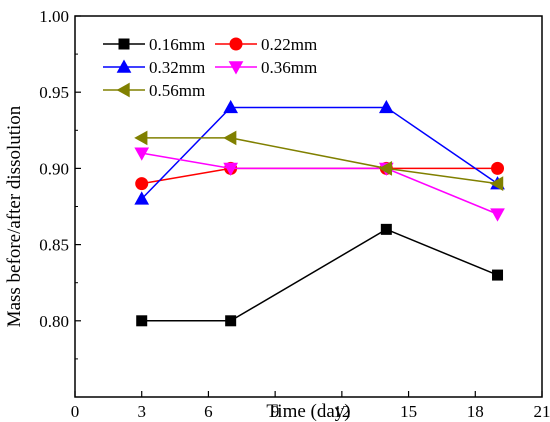 The width and height of the screenshot is (550, 422). What do you see at coordinates (54, 245) in the screenshot?
I see `y-tick-label: 0.85` at bounding box center [54, 245].